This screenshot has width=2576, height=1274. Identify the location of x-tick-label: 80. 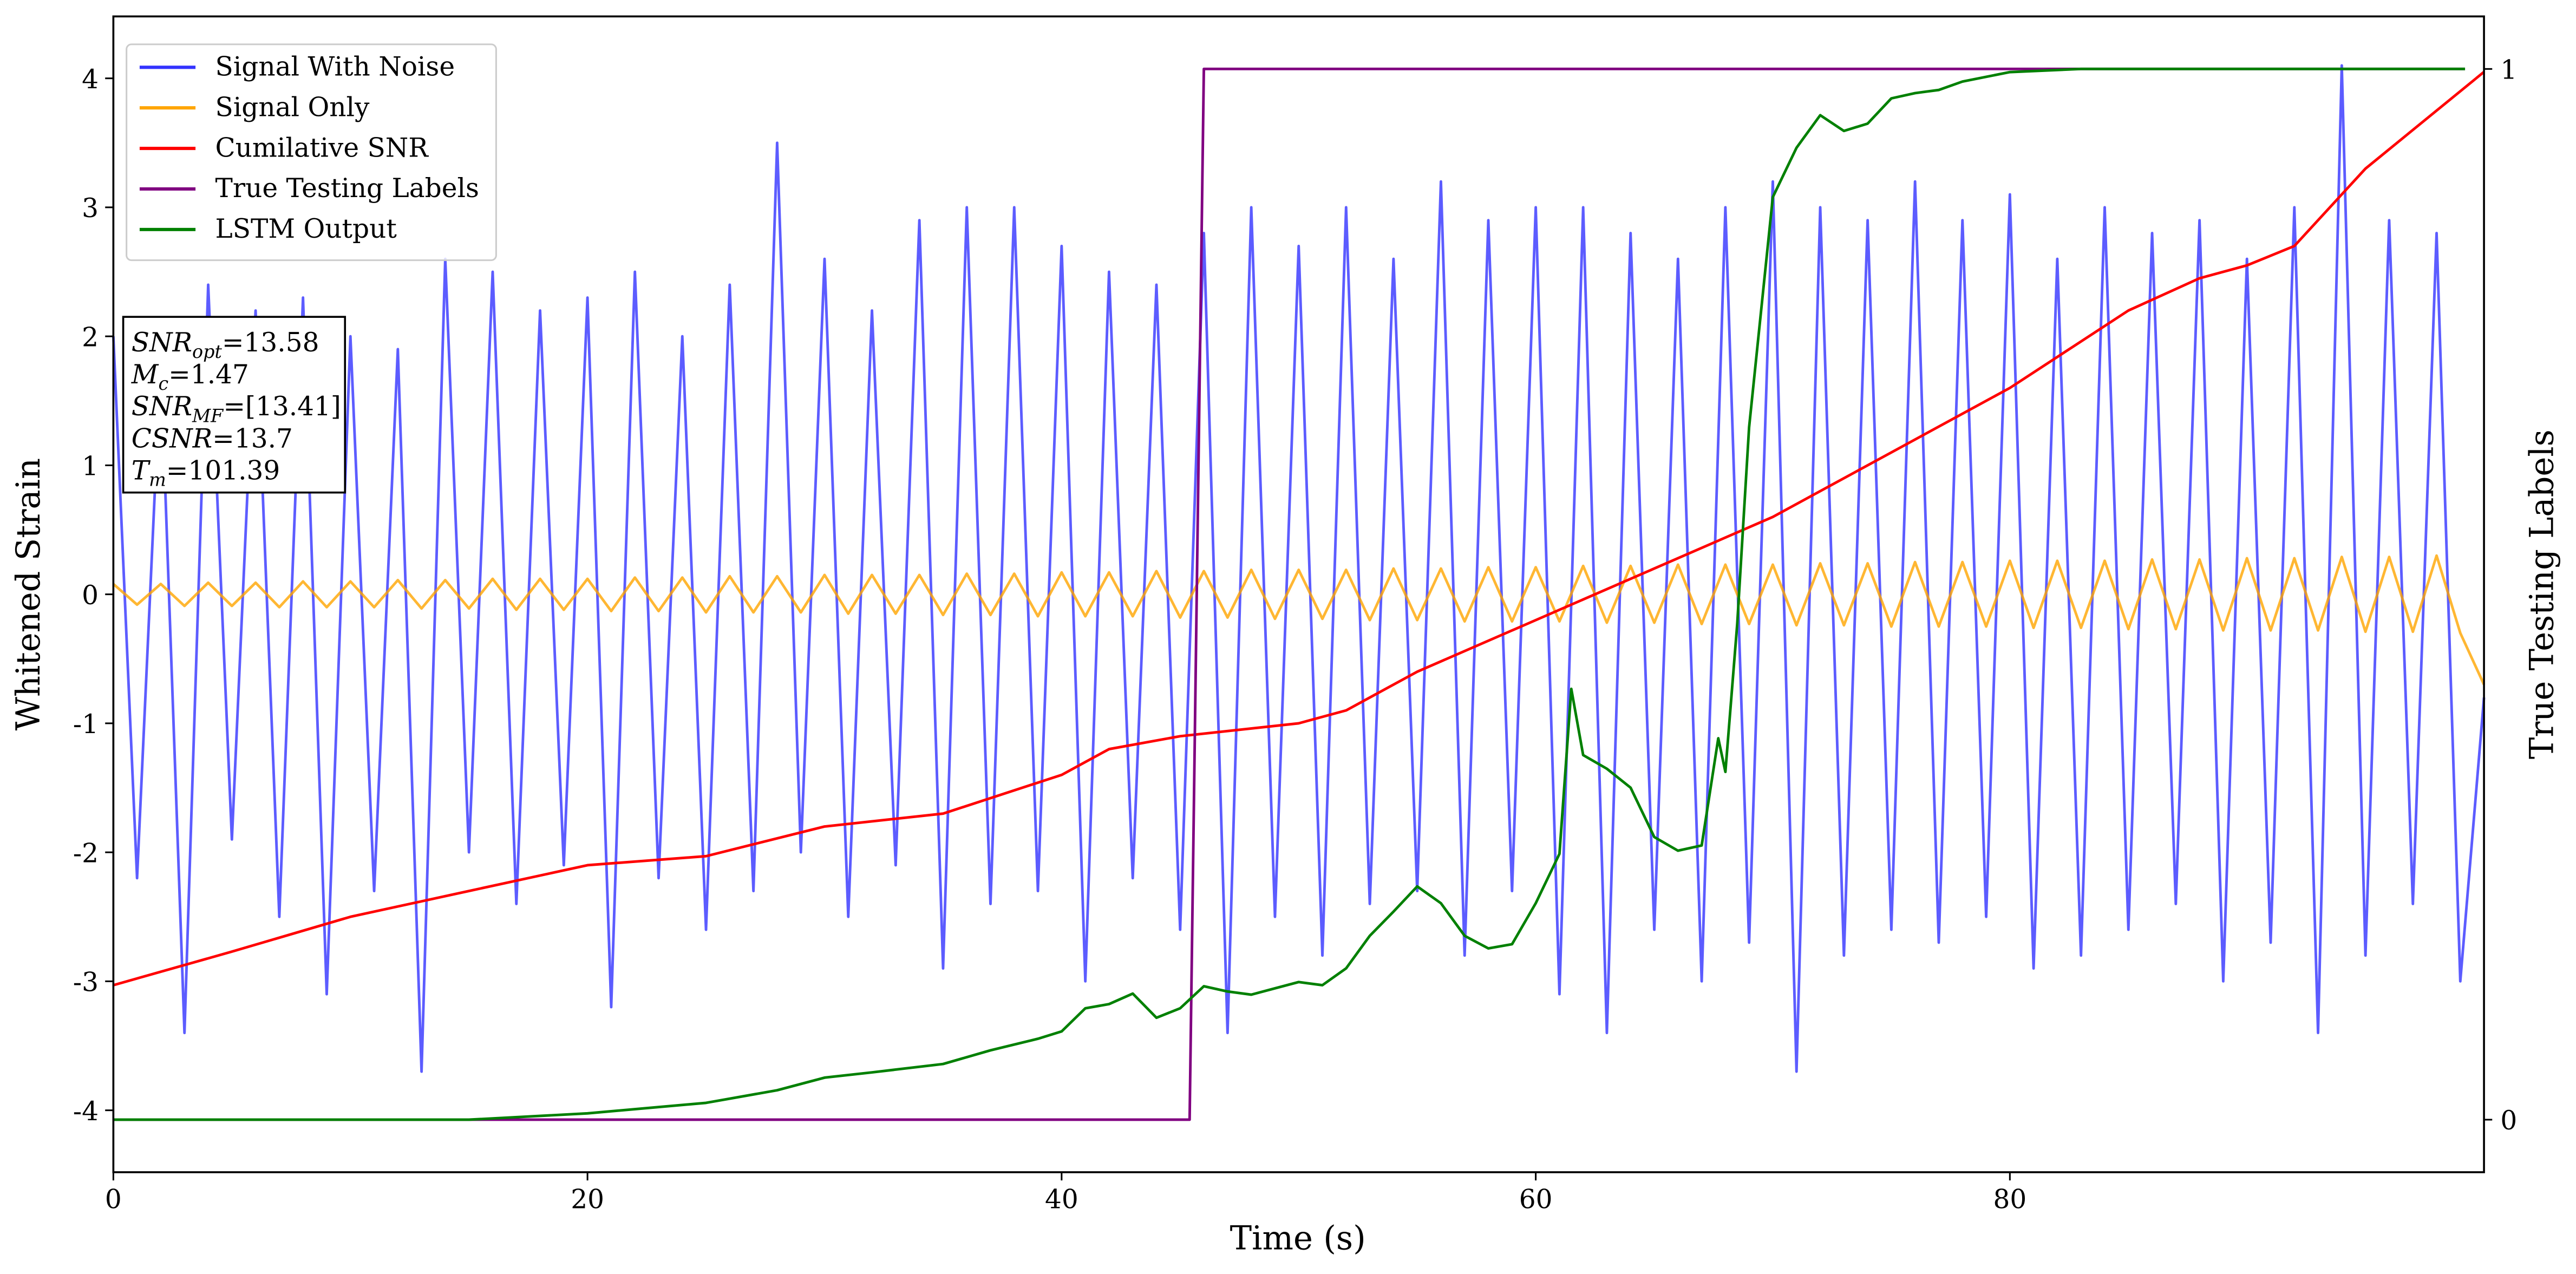
(2009, 1200).